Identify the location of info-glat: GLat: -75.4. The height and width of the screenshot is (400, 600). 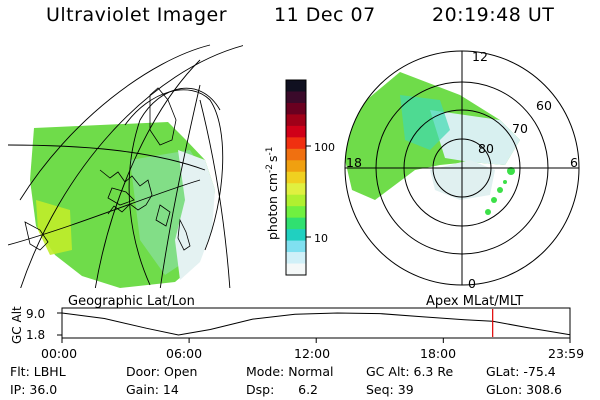
(521, 371).